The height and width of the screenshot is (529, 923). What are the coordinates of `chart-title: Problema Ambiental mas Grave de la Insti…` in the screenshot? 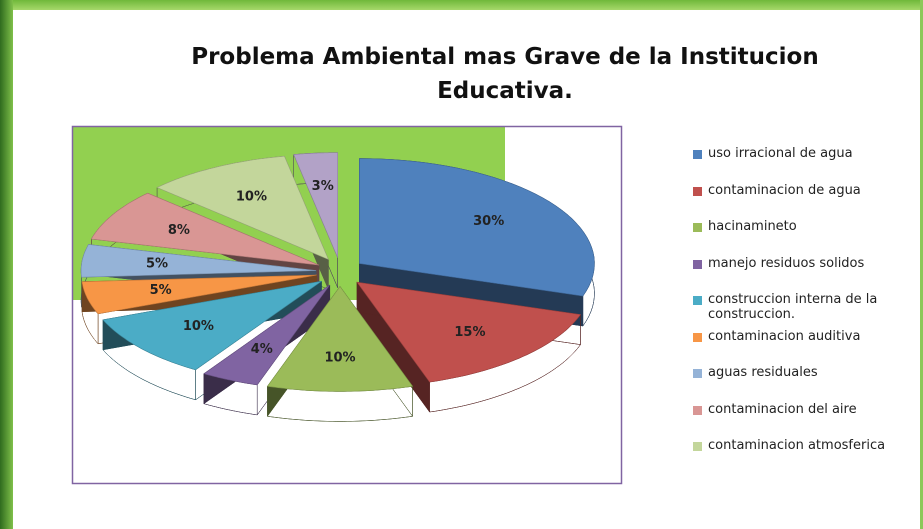 It's located at (505, 74).